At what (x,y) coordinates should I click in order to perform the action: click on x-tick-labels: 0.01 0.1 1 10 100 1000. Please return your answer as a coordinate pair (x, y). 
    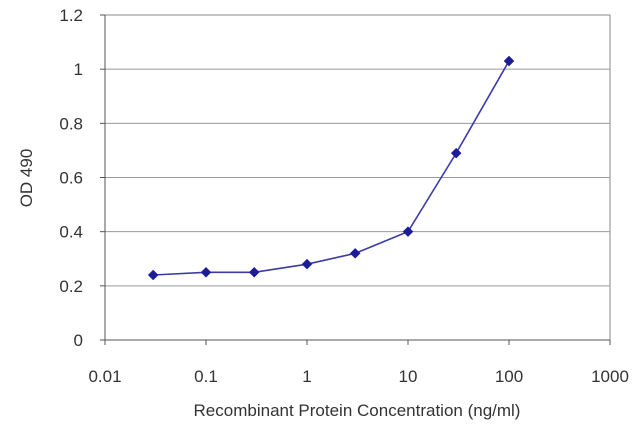
    Looking at the image, I should click on (358, 376).